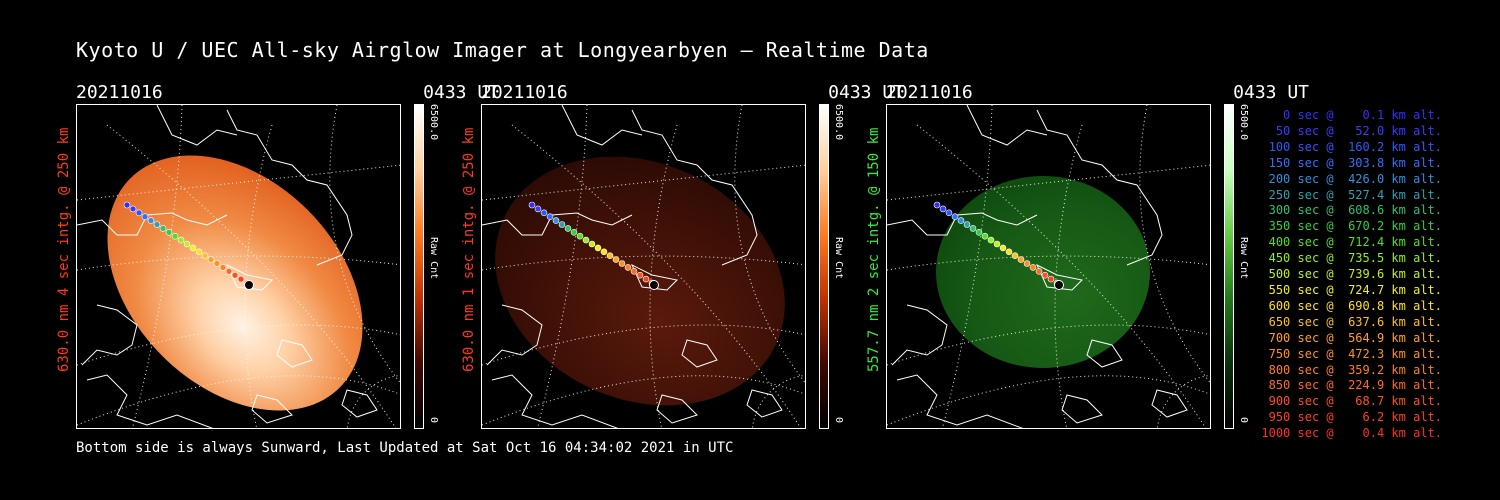 Image resolution: width=1500 pixels, height=500 pixels. What do you see at coordinates (524, 92) in the screenshot?
I see `panel-date: 20211016` at bounding box center [524, 92].